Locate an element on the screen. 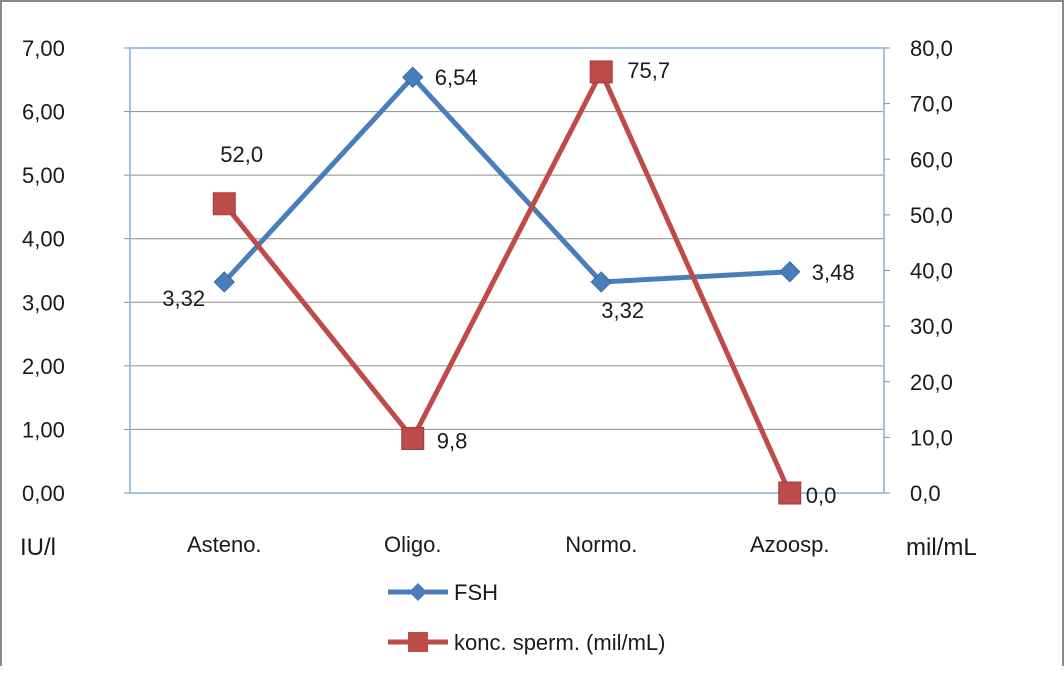  left-tick-label: 0,00 is located at coordinates (43, 493).